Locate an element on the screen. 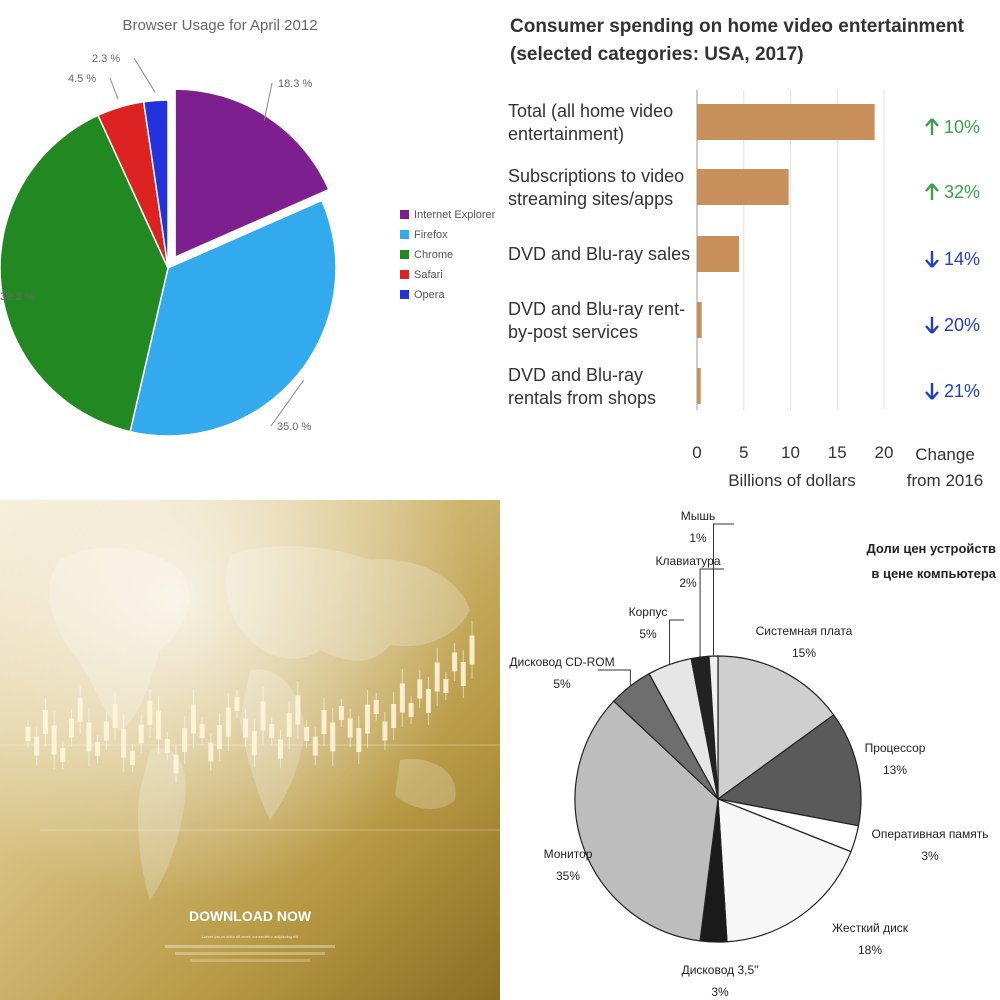 This screenshot has height=1000, width=1000. category-label-10: Мышь is located at coordinates (698, 516).